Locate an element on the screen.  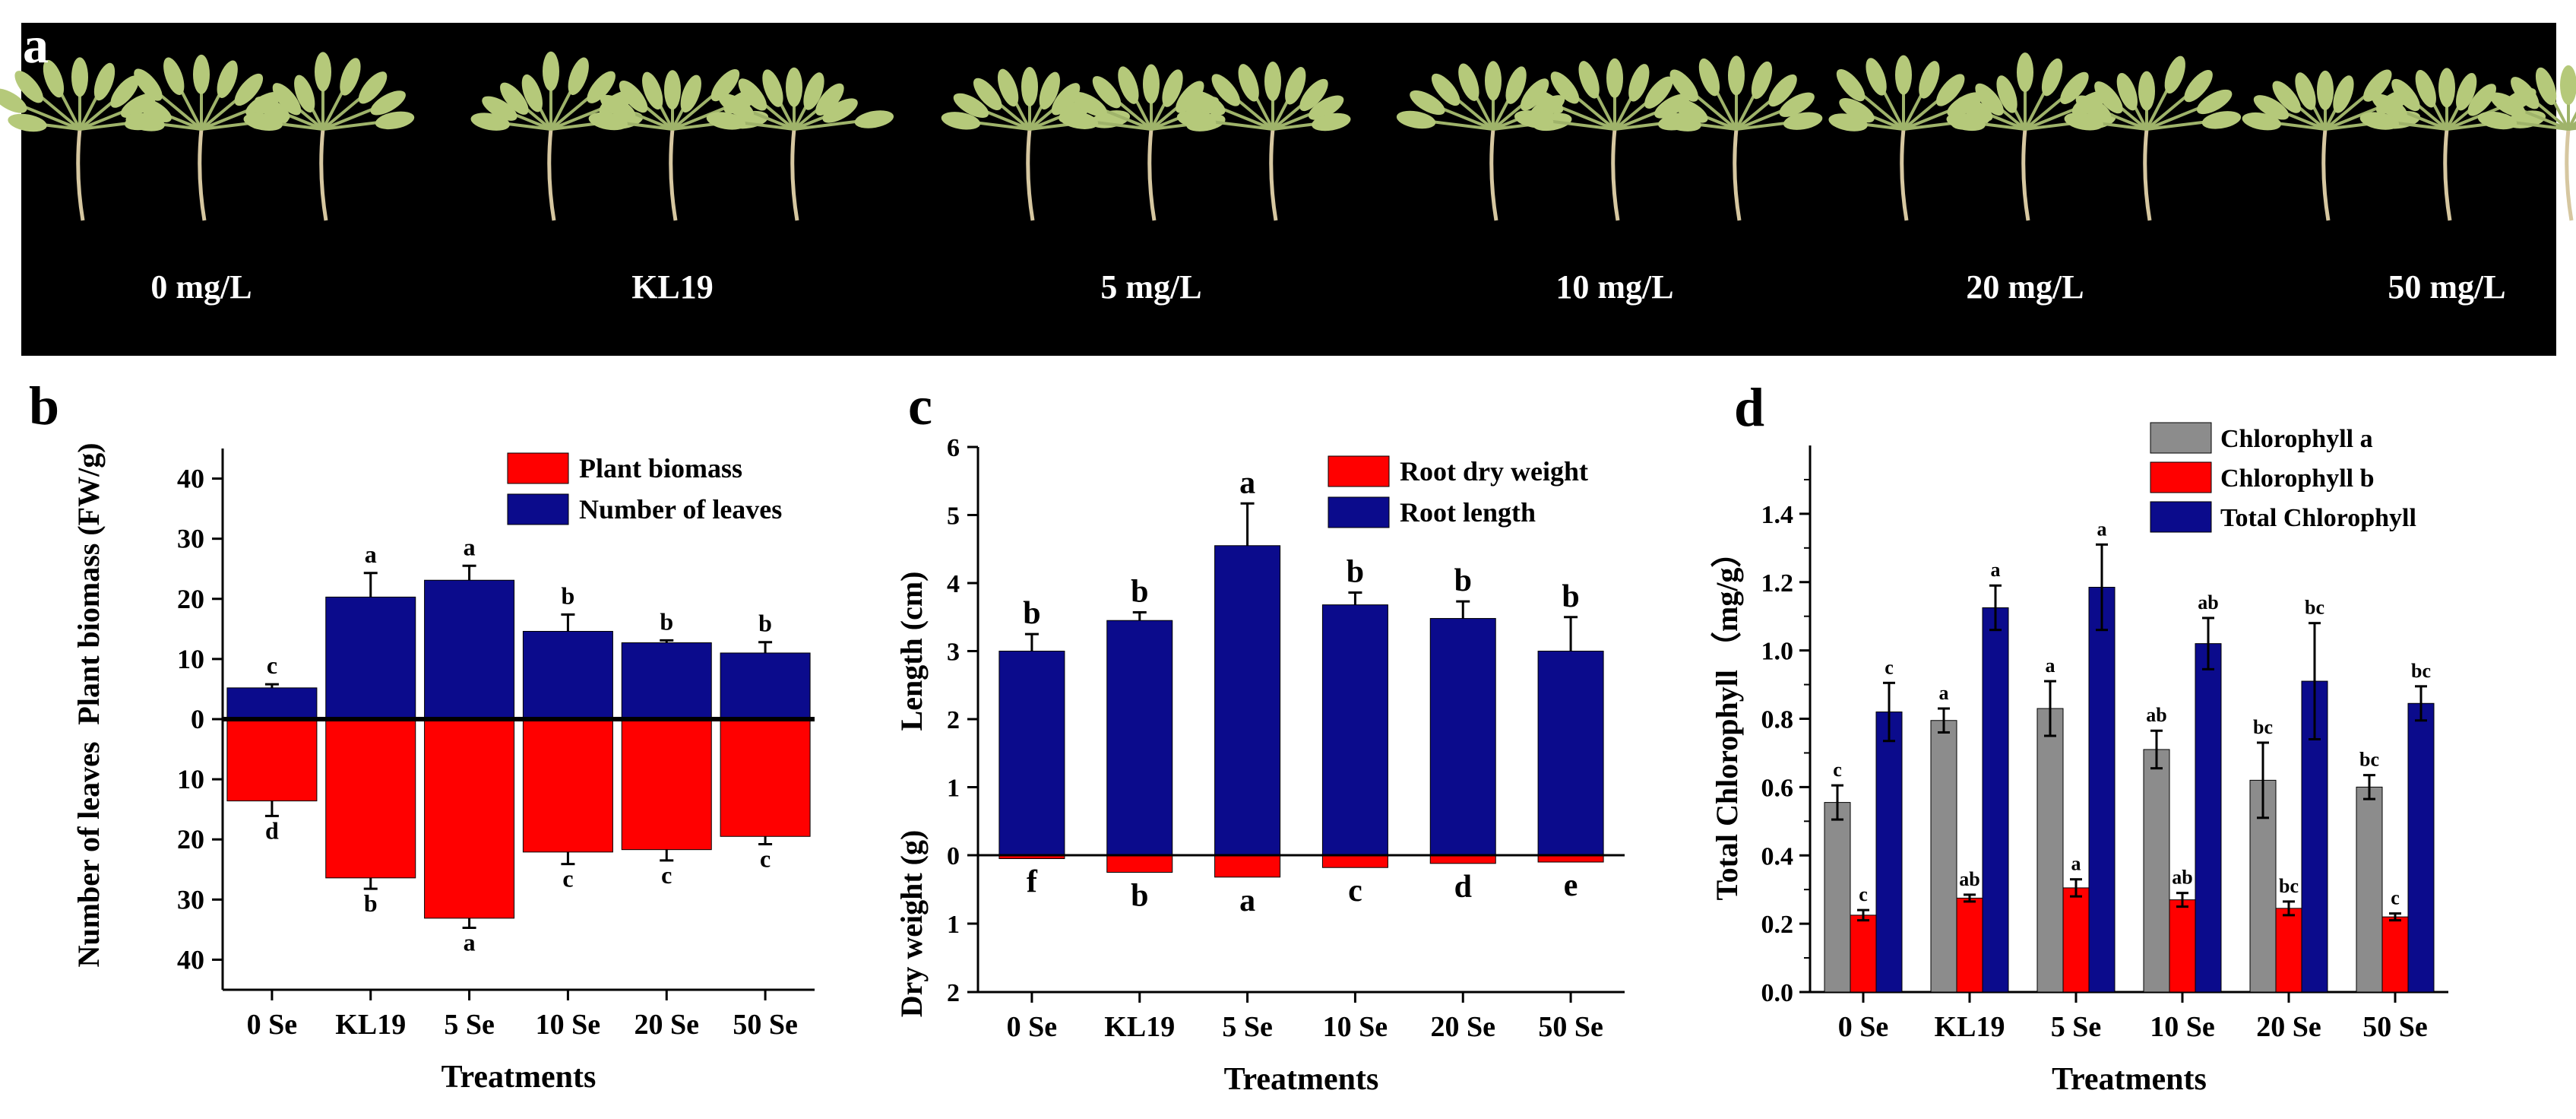
bar-down-root-dry-weight is located at coordinates (1247, 866).